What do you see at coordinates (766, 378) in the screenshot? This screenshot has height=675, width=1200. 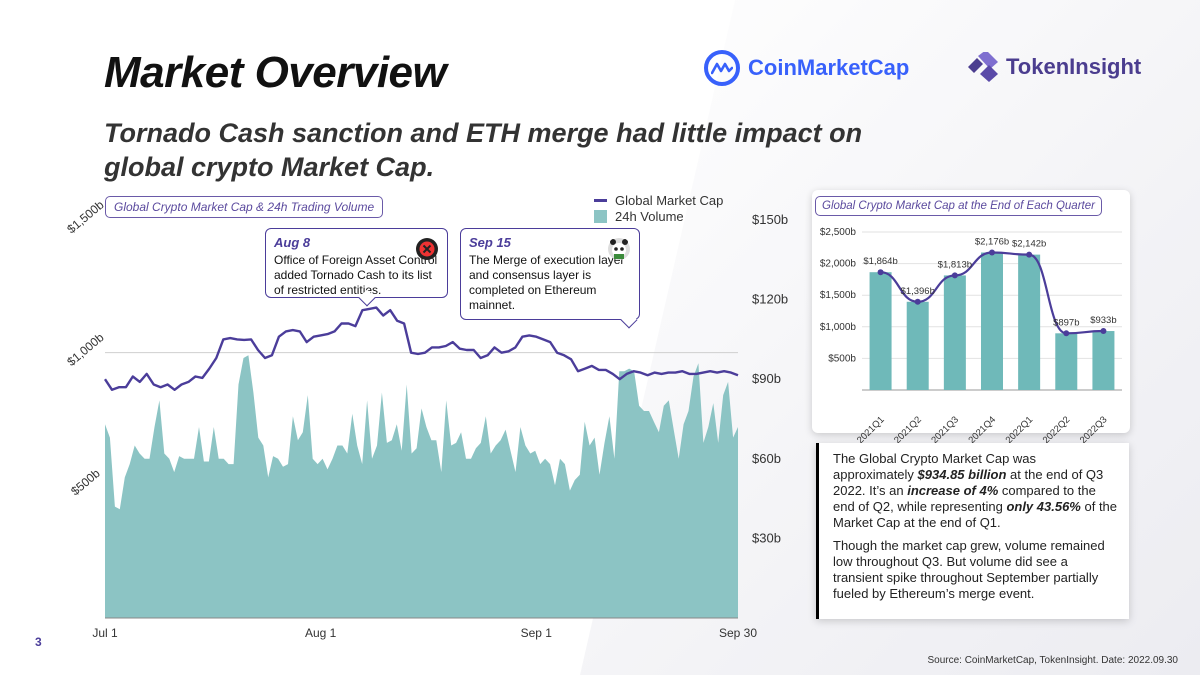 I see `y-right-tick-label: $90b` at bounding box center [766, 378].